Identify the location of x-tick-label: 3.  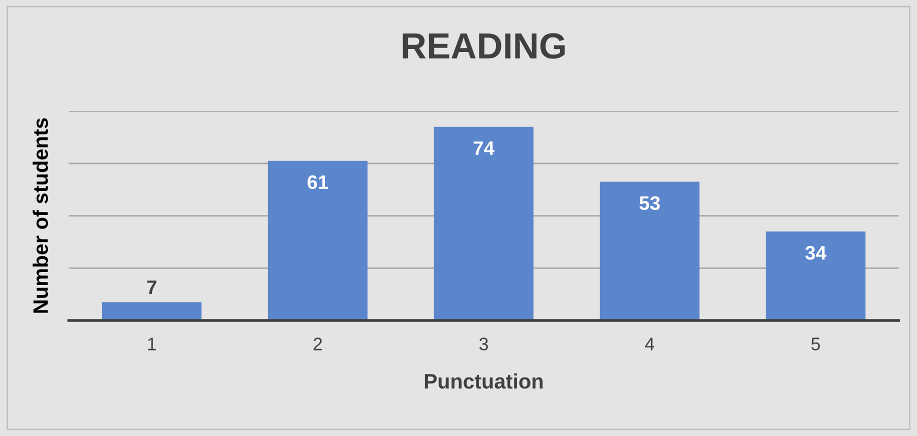
(483, 344).